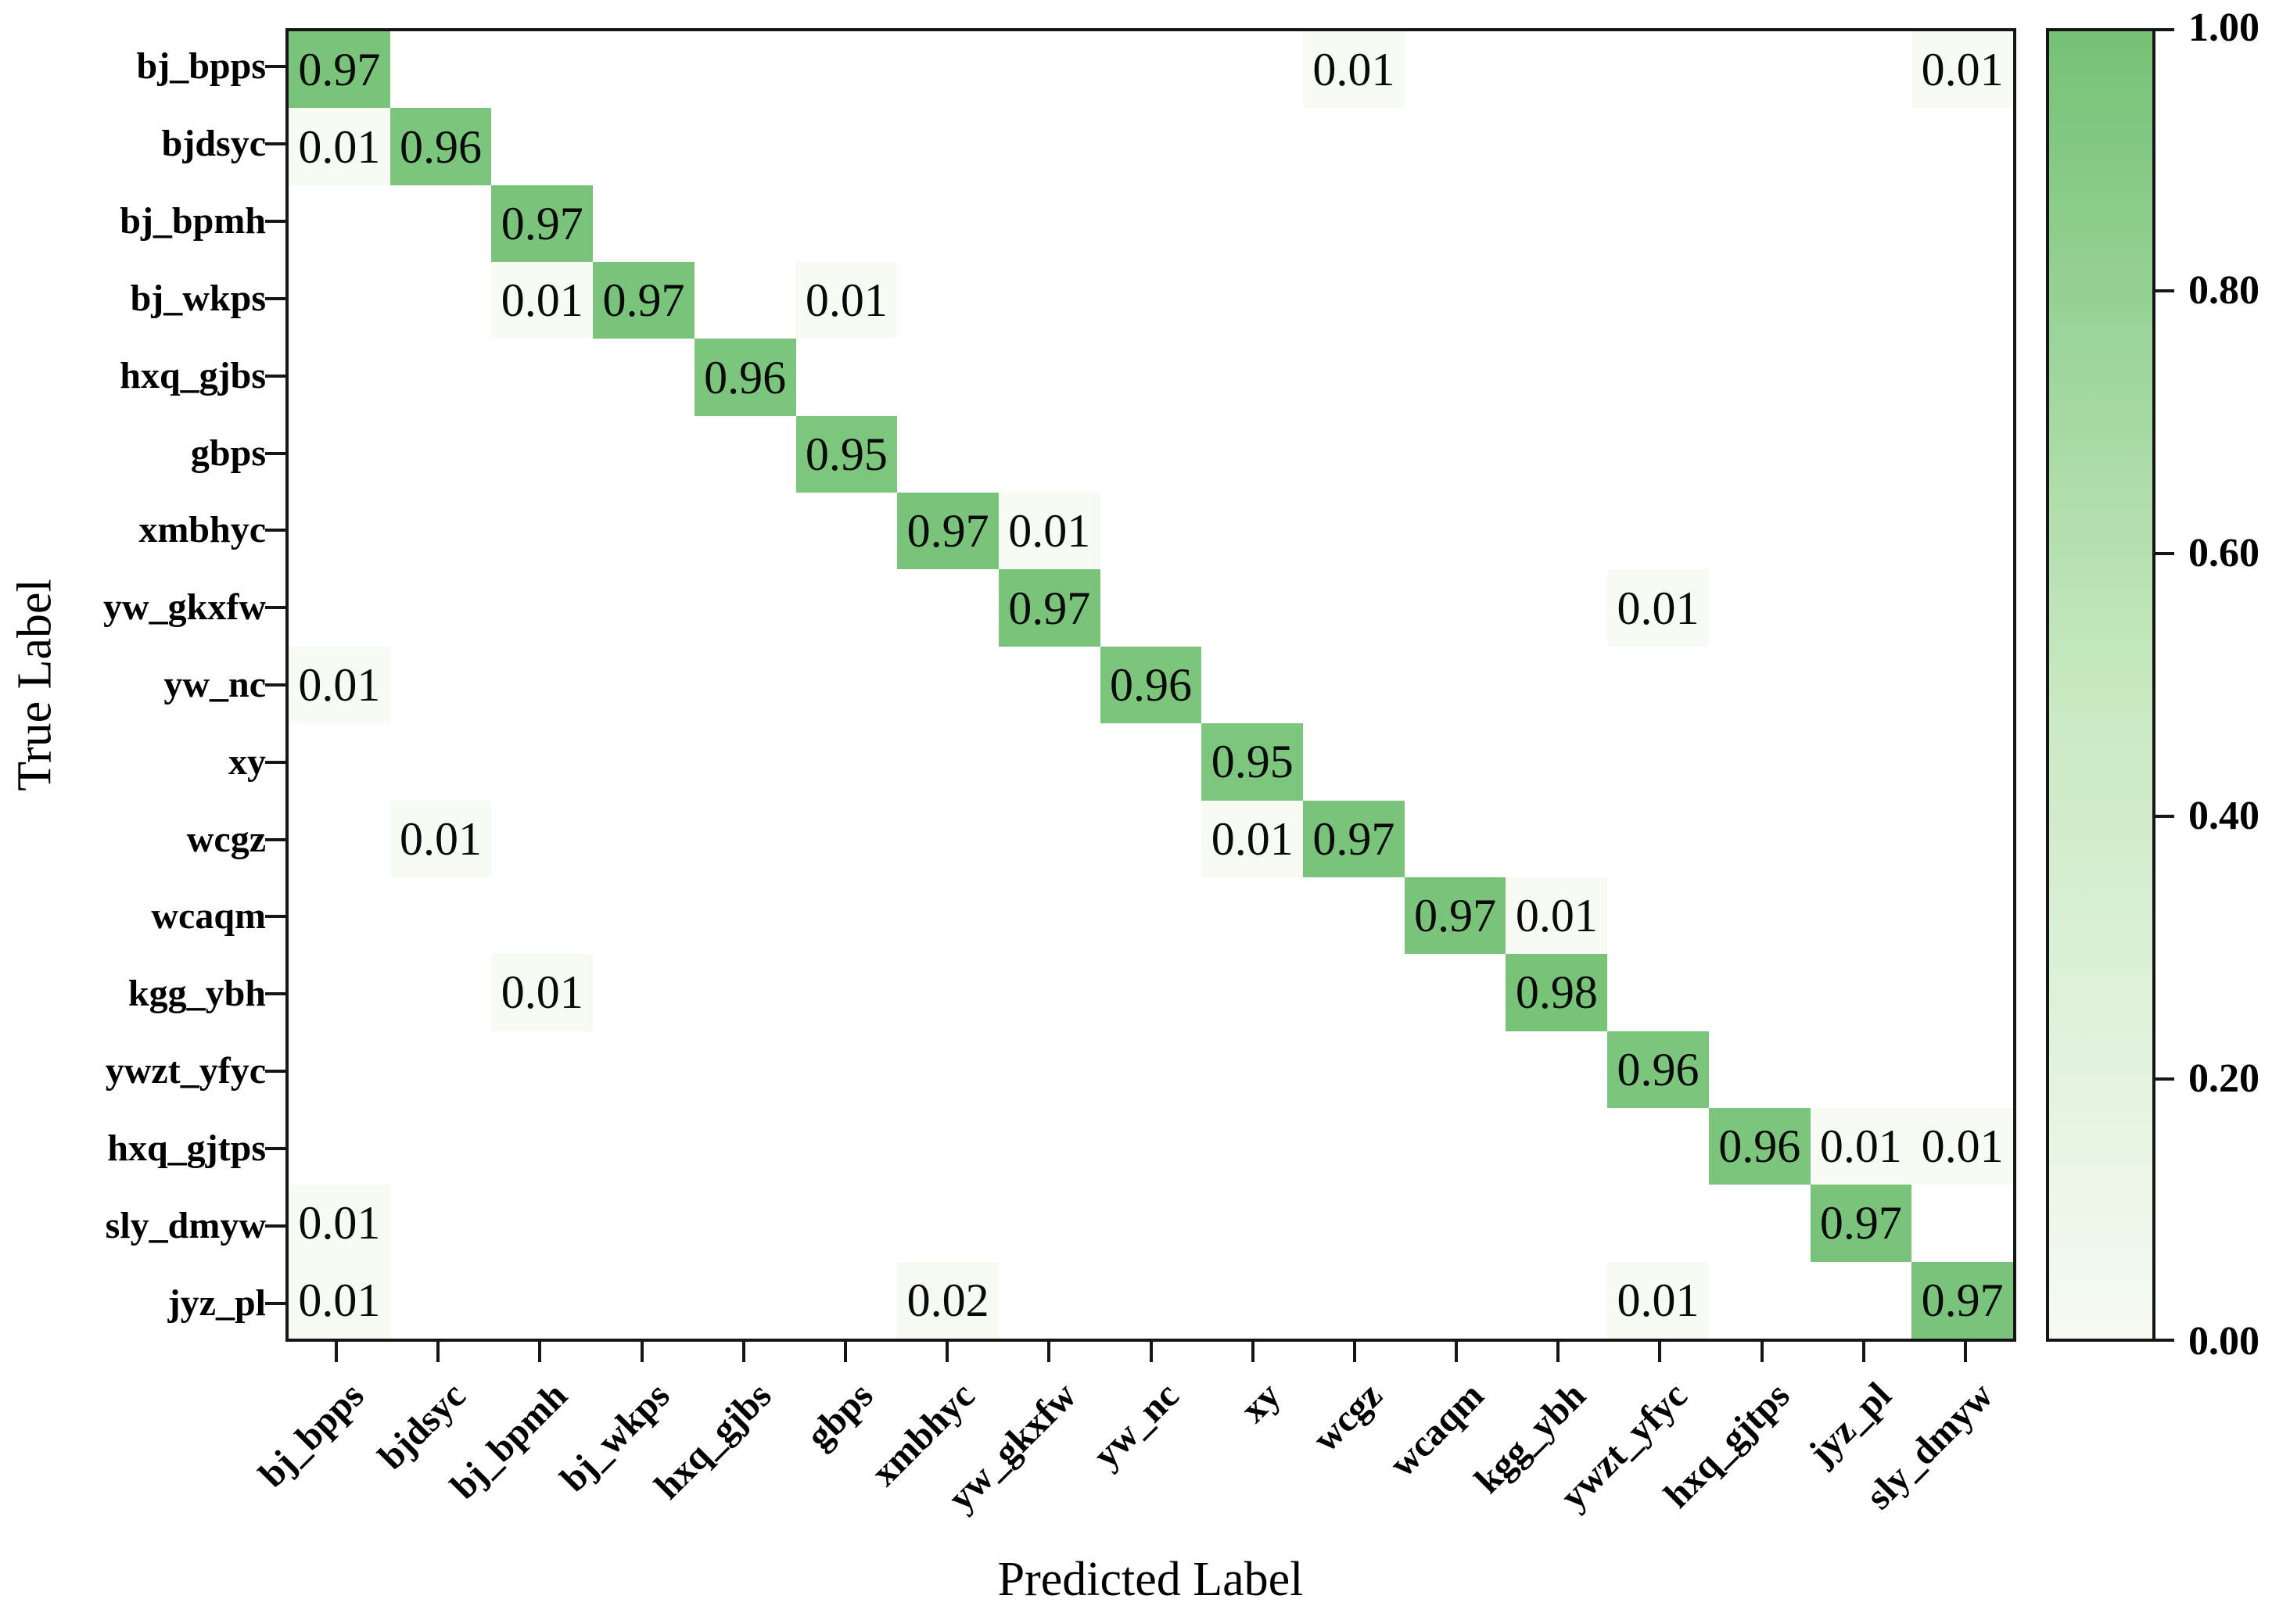  What do you see at coordinates (193, 221) in the screenshot?
I see `y-tick-label: bj_bpmh` at bounding box center [193, 221].